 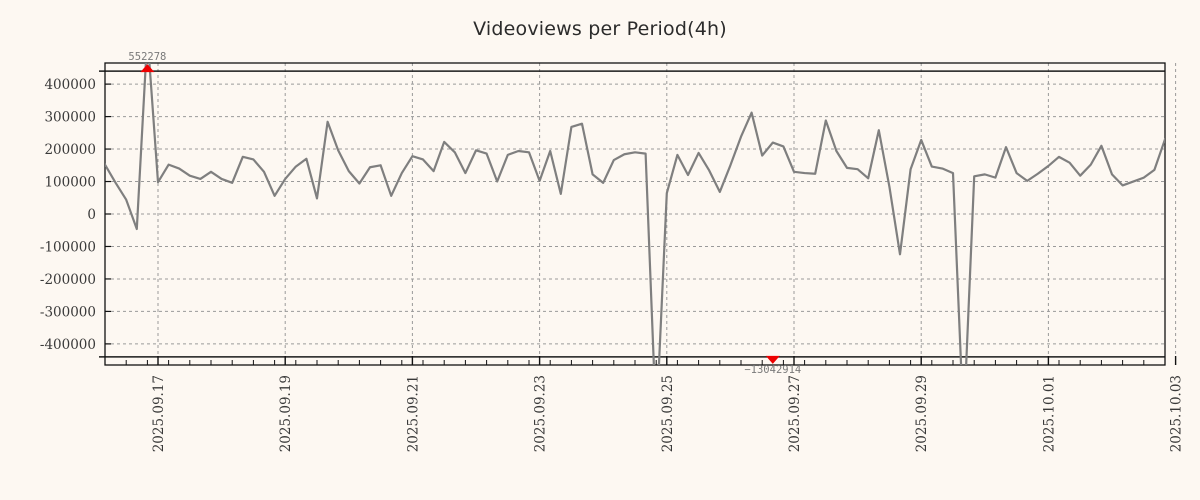 I want to click on x-axis-tick-label: 2025.09.25, so click(x=668, y=413).